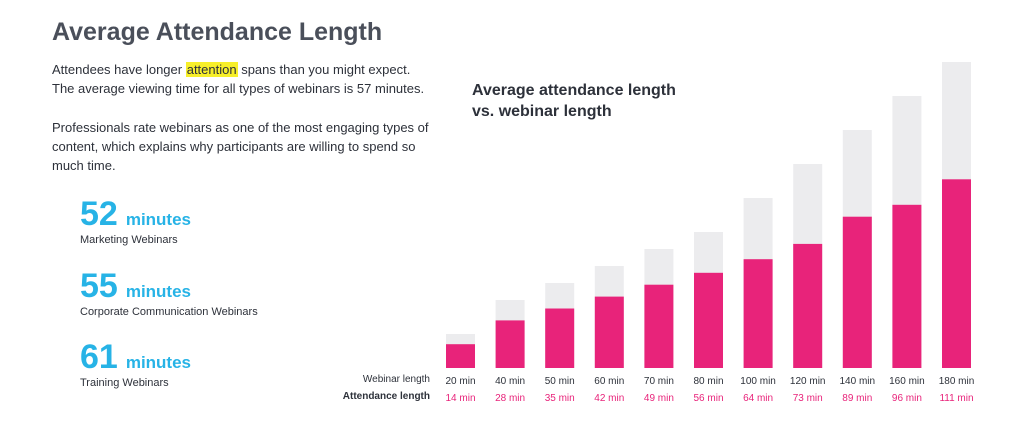 This screenshot has height=437, width=1024. I want to click on tick-label-webinar-length: 50 min, so click(560, 381).